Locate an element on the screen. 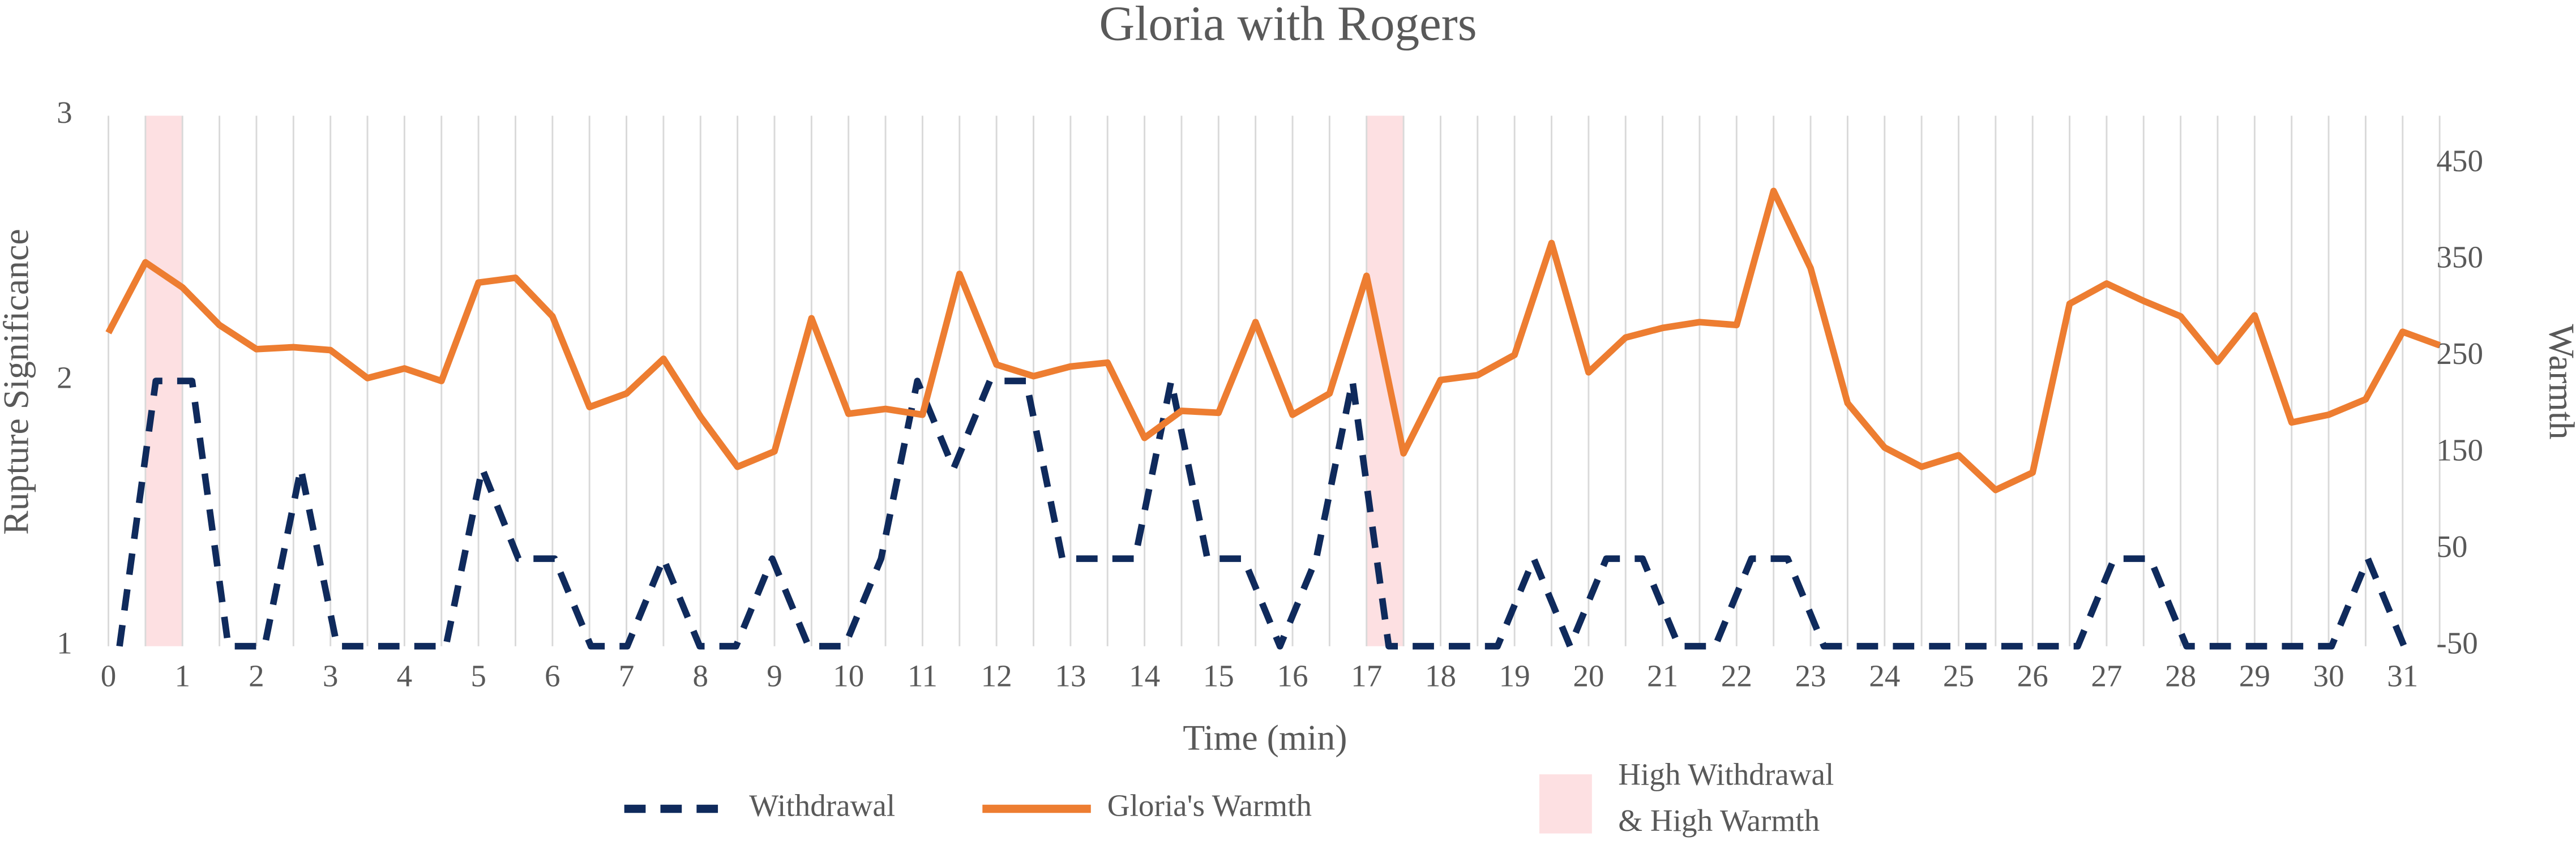  x-tick-label: 16 is located at coordinates (1292, 675).